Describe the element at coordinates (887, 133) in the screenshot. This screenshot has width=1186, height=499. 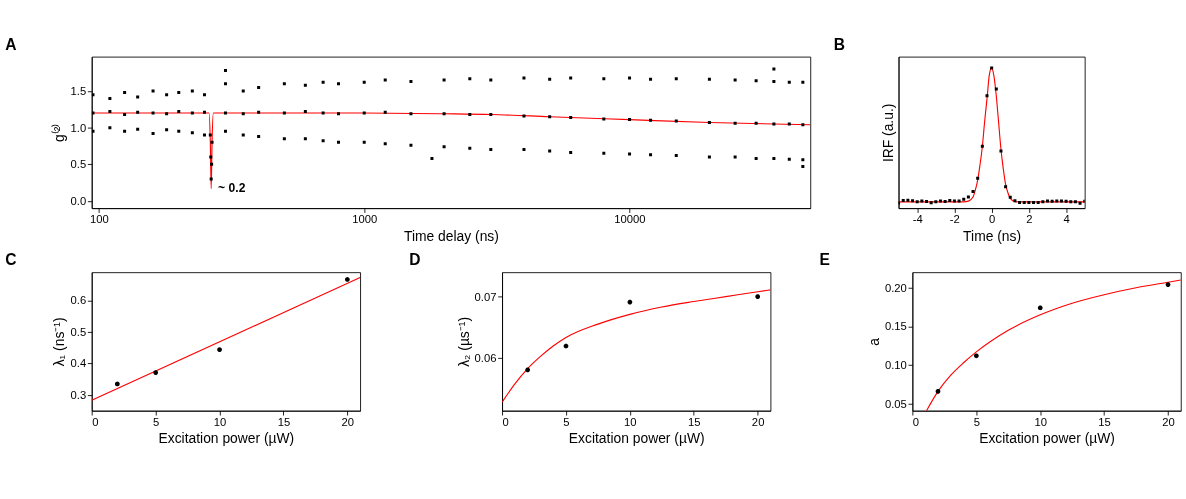
I see `y-axis-title: IRF (a.u.)` at that location.